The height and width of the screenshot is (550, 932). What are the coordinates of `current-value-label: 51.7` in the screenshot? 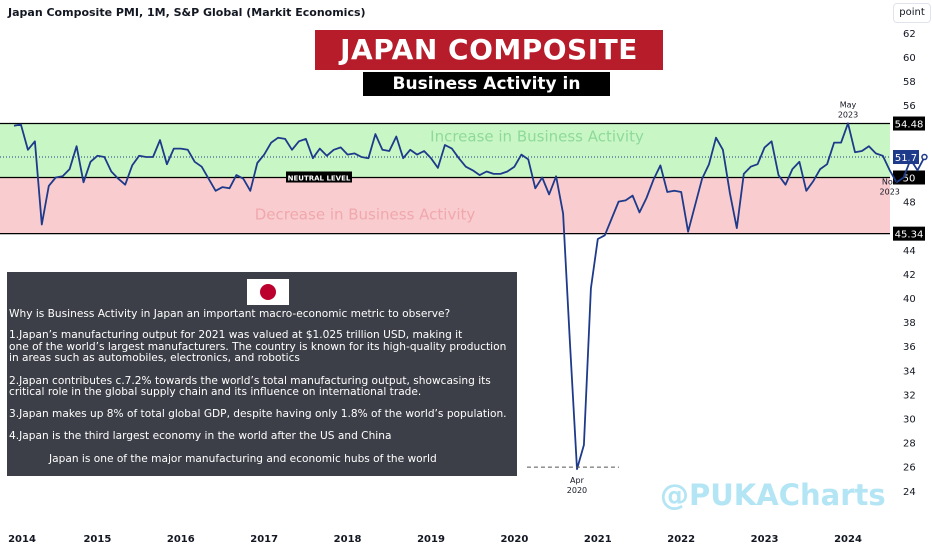 It's located at (906, 158).